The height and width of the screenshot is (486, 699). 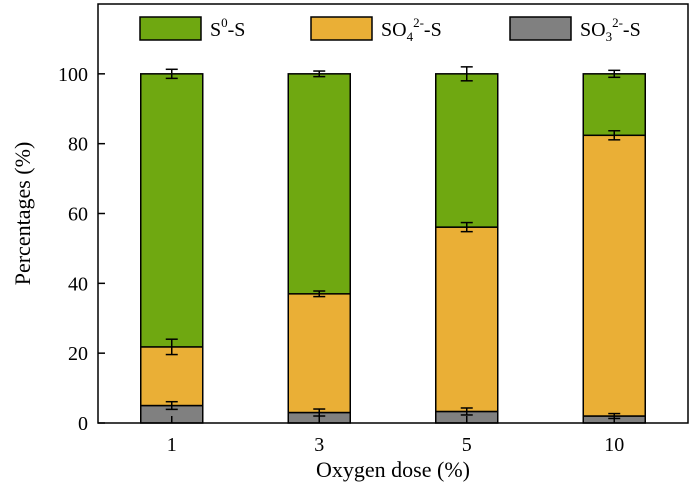 I want to click on legend-label-main: S, so click(x=215, y=30).